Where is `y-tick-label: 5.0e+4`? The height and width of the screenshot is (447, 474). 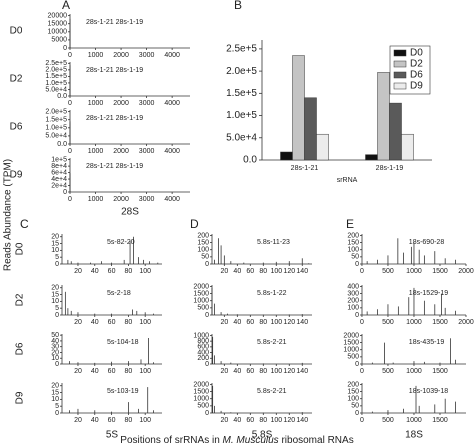 y-tick-label: 5.0e+4 is located at coordinates (241, 137).